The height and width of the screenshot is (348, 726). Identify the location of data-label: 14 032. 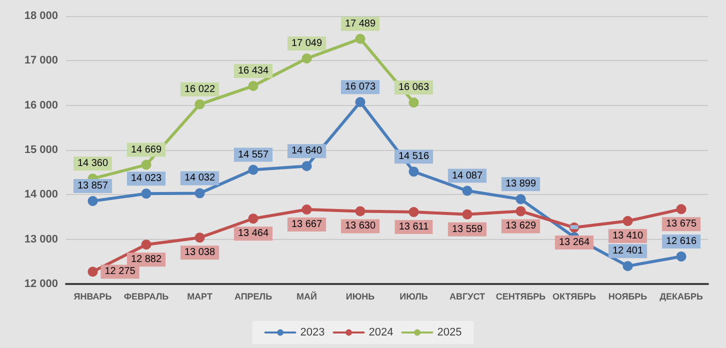
(200, 178).